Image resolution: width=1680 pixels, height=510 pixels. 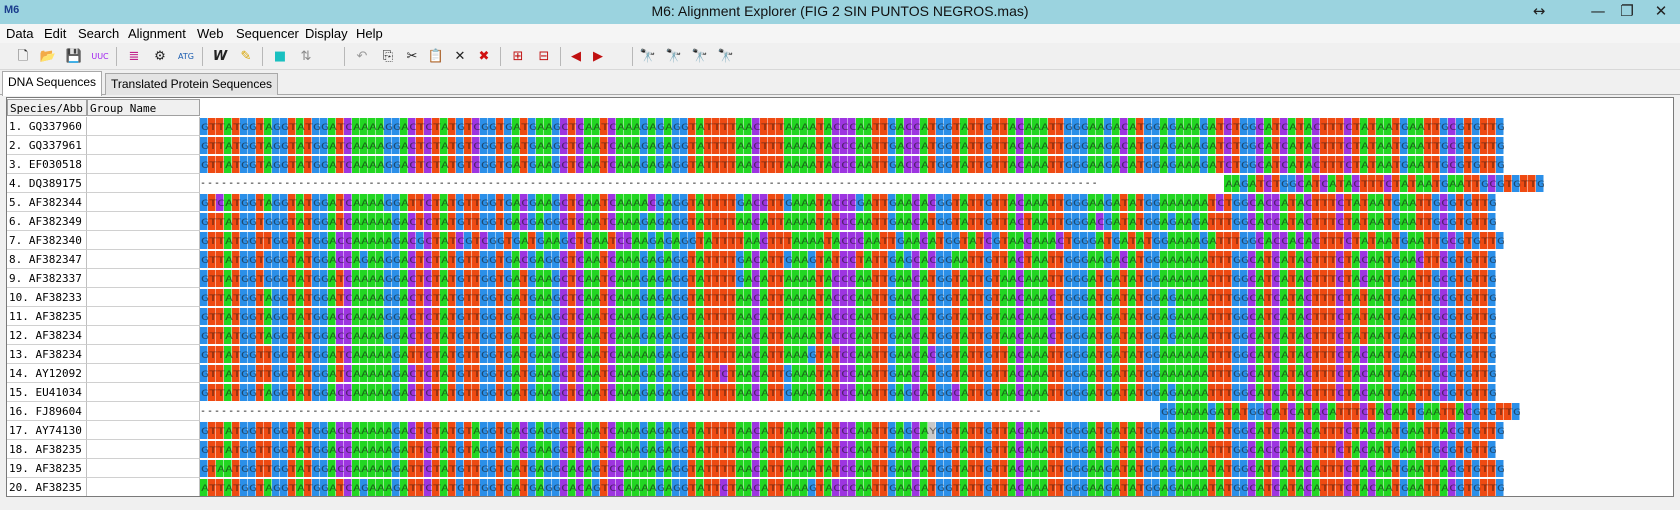 What do you see at coordinates (47, 487) in the screenshot?
I see `sequence-label: 20. AF38235` at bounding box center [47, 487].